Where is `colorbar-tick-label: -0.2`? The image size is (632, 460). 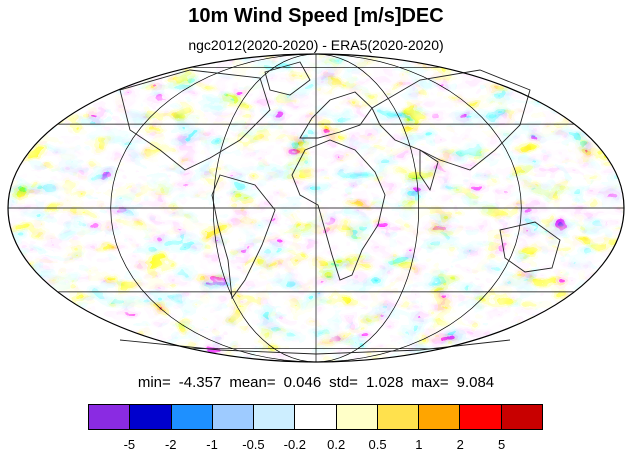
colorbar-tick-label: -0.2 is located at coordinates (295, 444).